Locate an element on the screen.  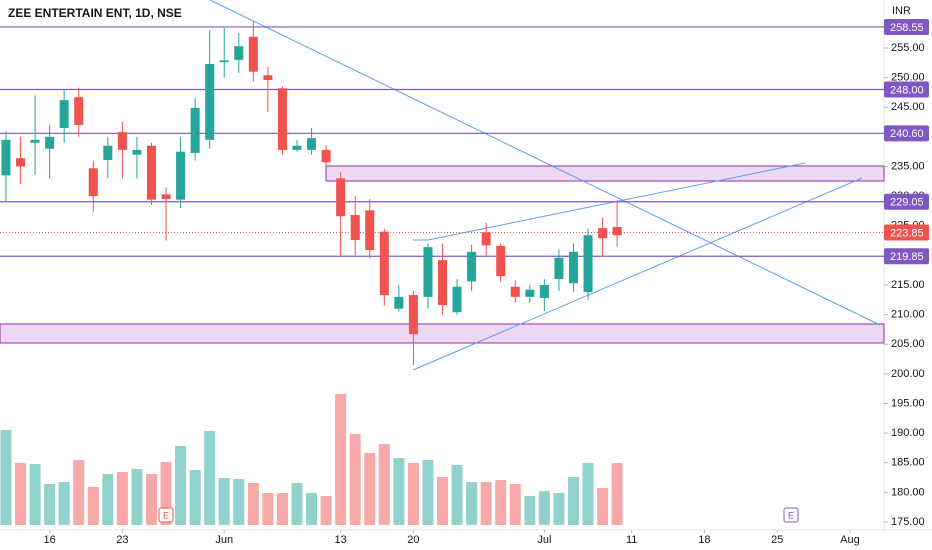
x-tick-label: 11 is located at coordinates (631, 540).